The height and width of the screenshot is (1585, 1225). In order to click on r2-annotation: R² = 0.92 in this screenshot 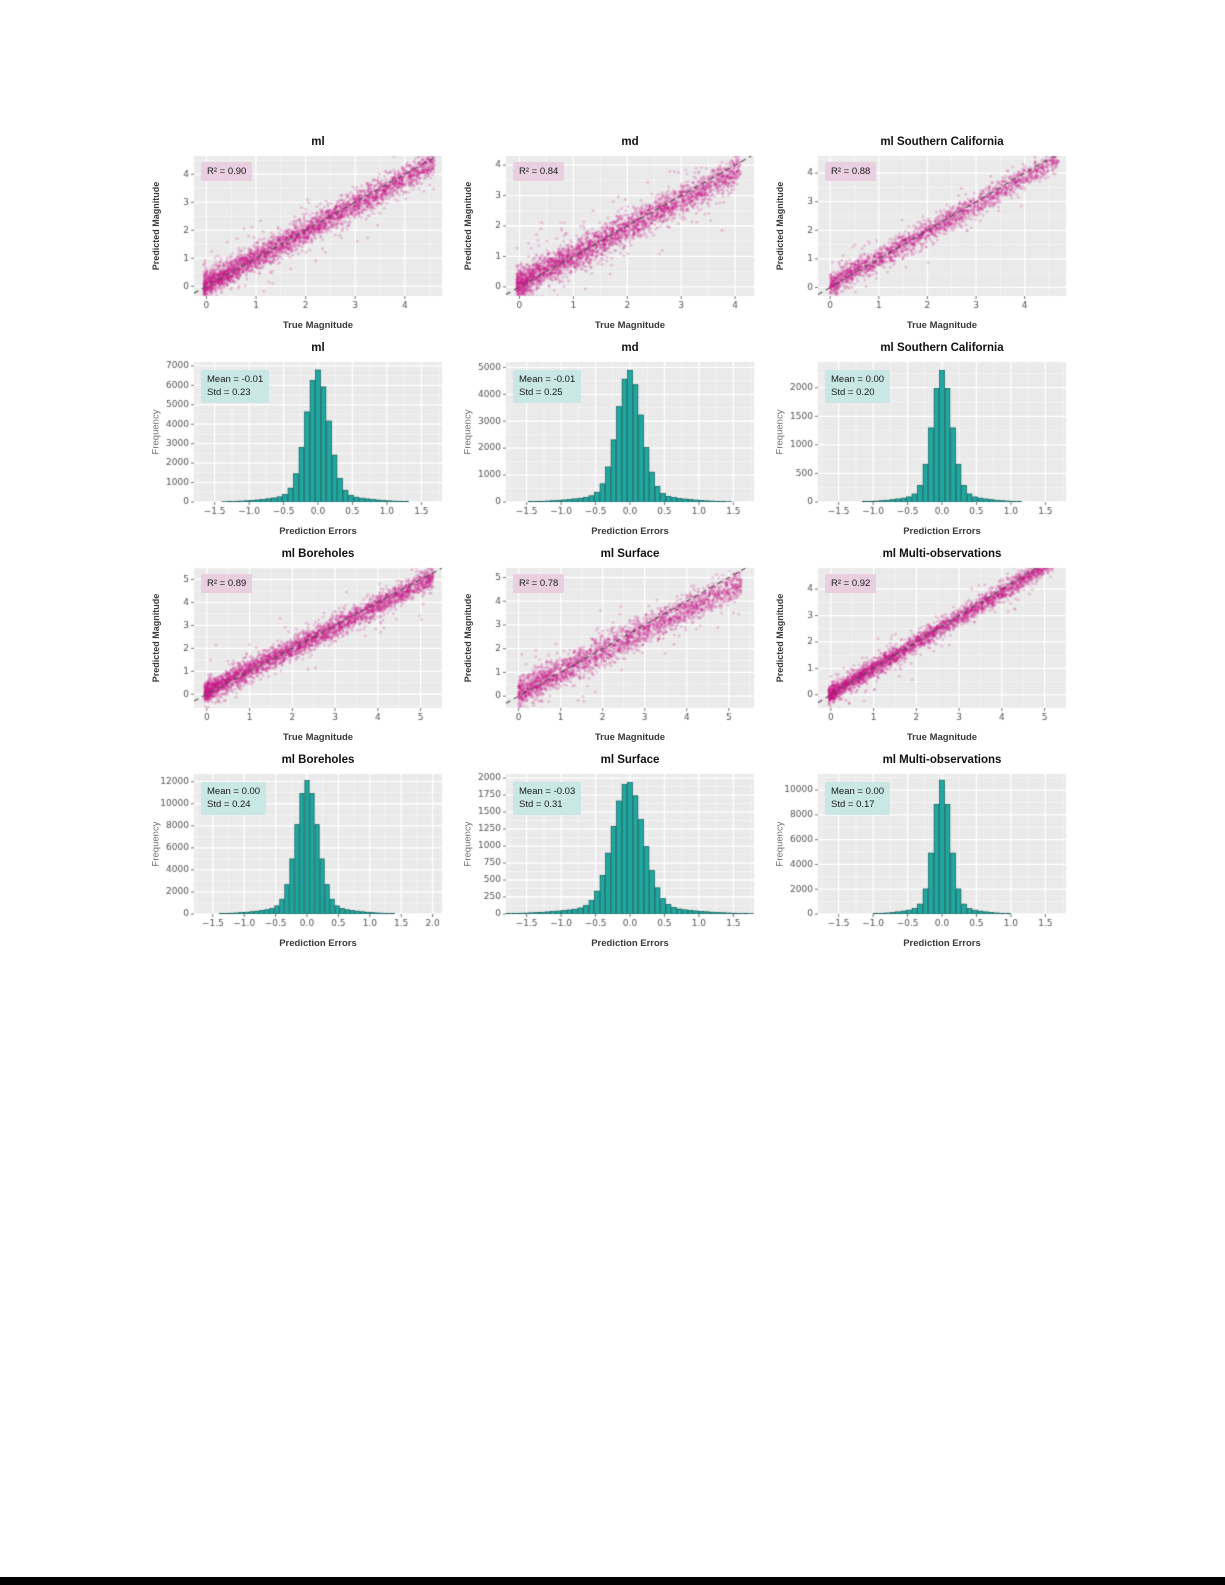, I will do `click(851, 584)`.